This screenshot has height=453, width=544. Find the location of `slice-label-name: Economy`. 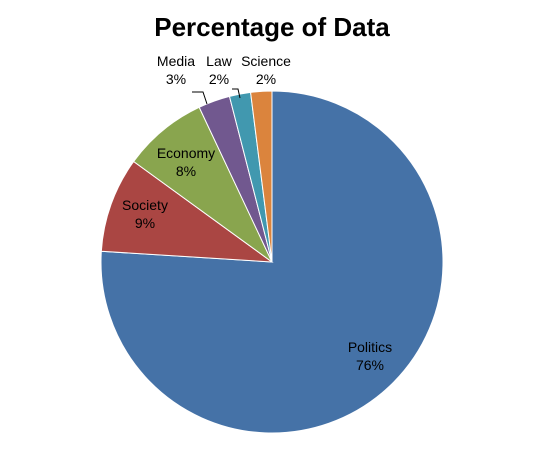

slice-label-name: Economy is located at coordinates (186, 153).